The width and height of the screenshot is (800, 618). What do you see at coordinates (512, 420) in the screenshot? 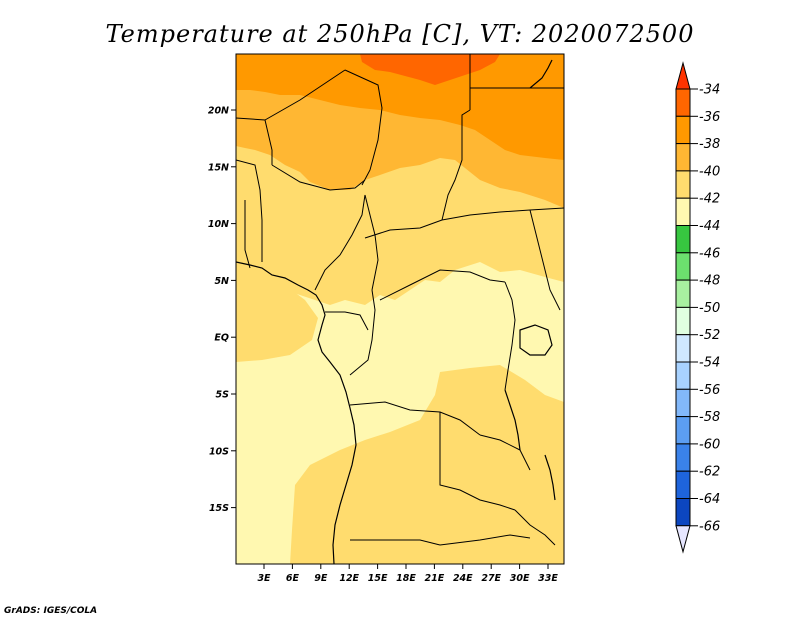
I see `lake-tanganyika` at bounding box center [512, 420].